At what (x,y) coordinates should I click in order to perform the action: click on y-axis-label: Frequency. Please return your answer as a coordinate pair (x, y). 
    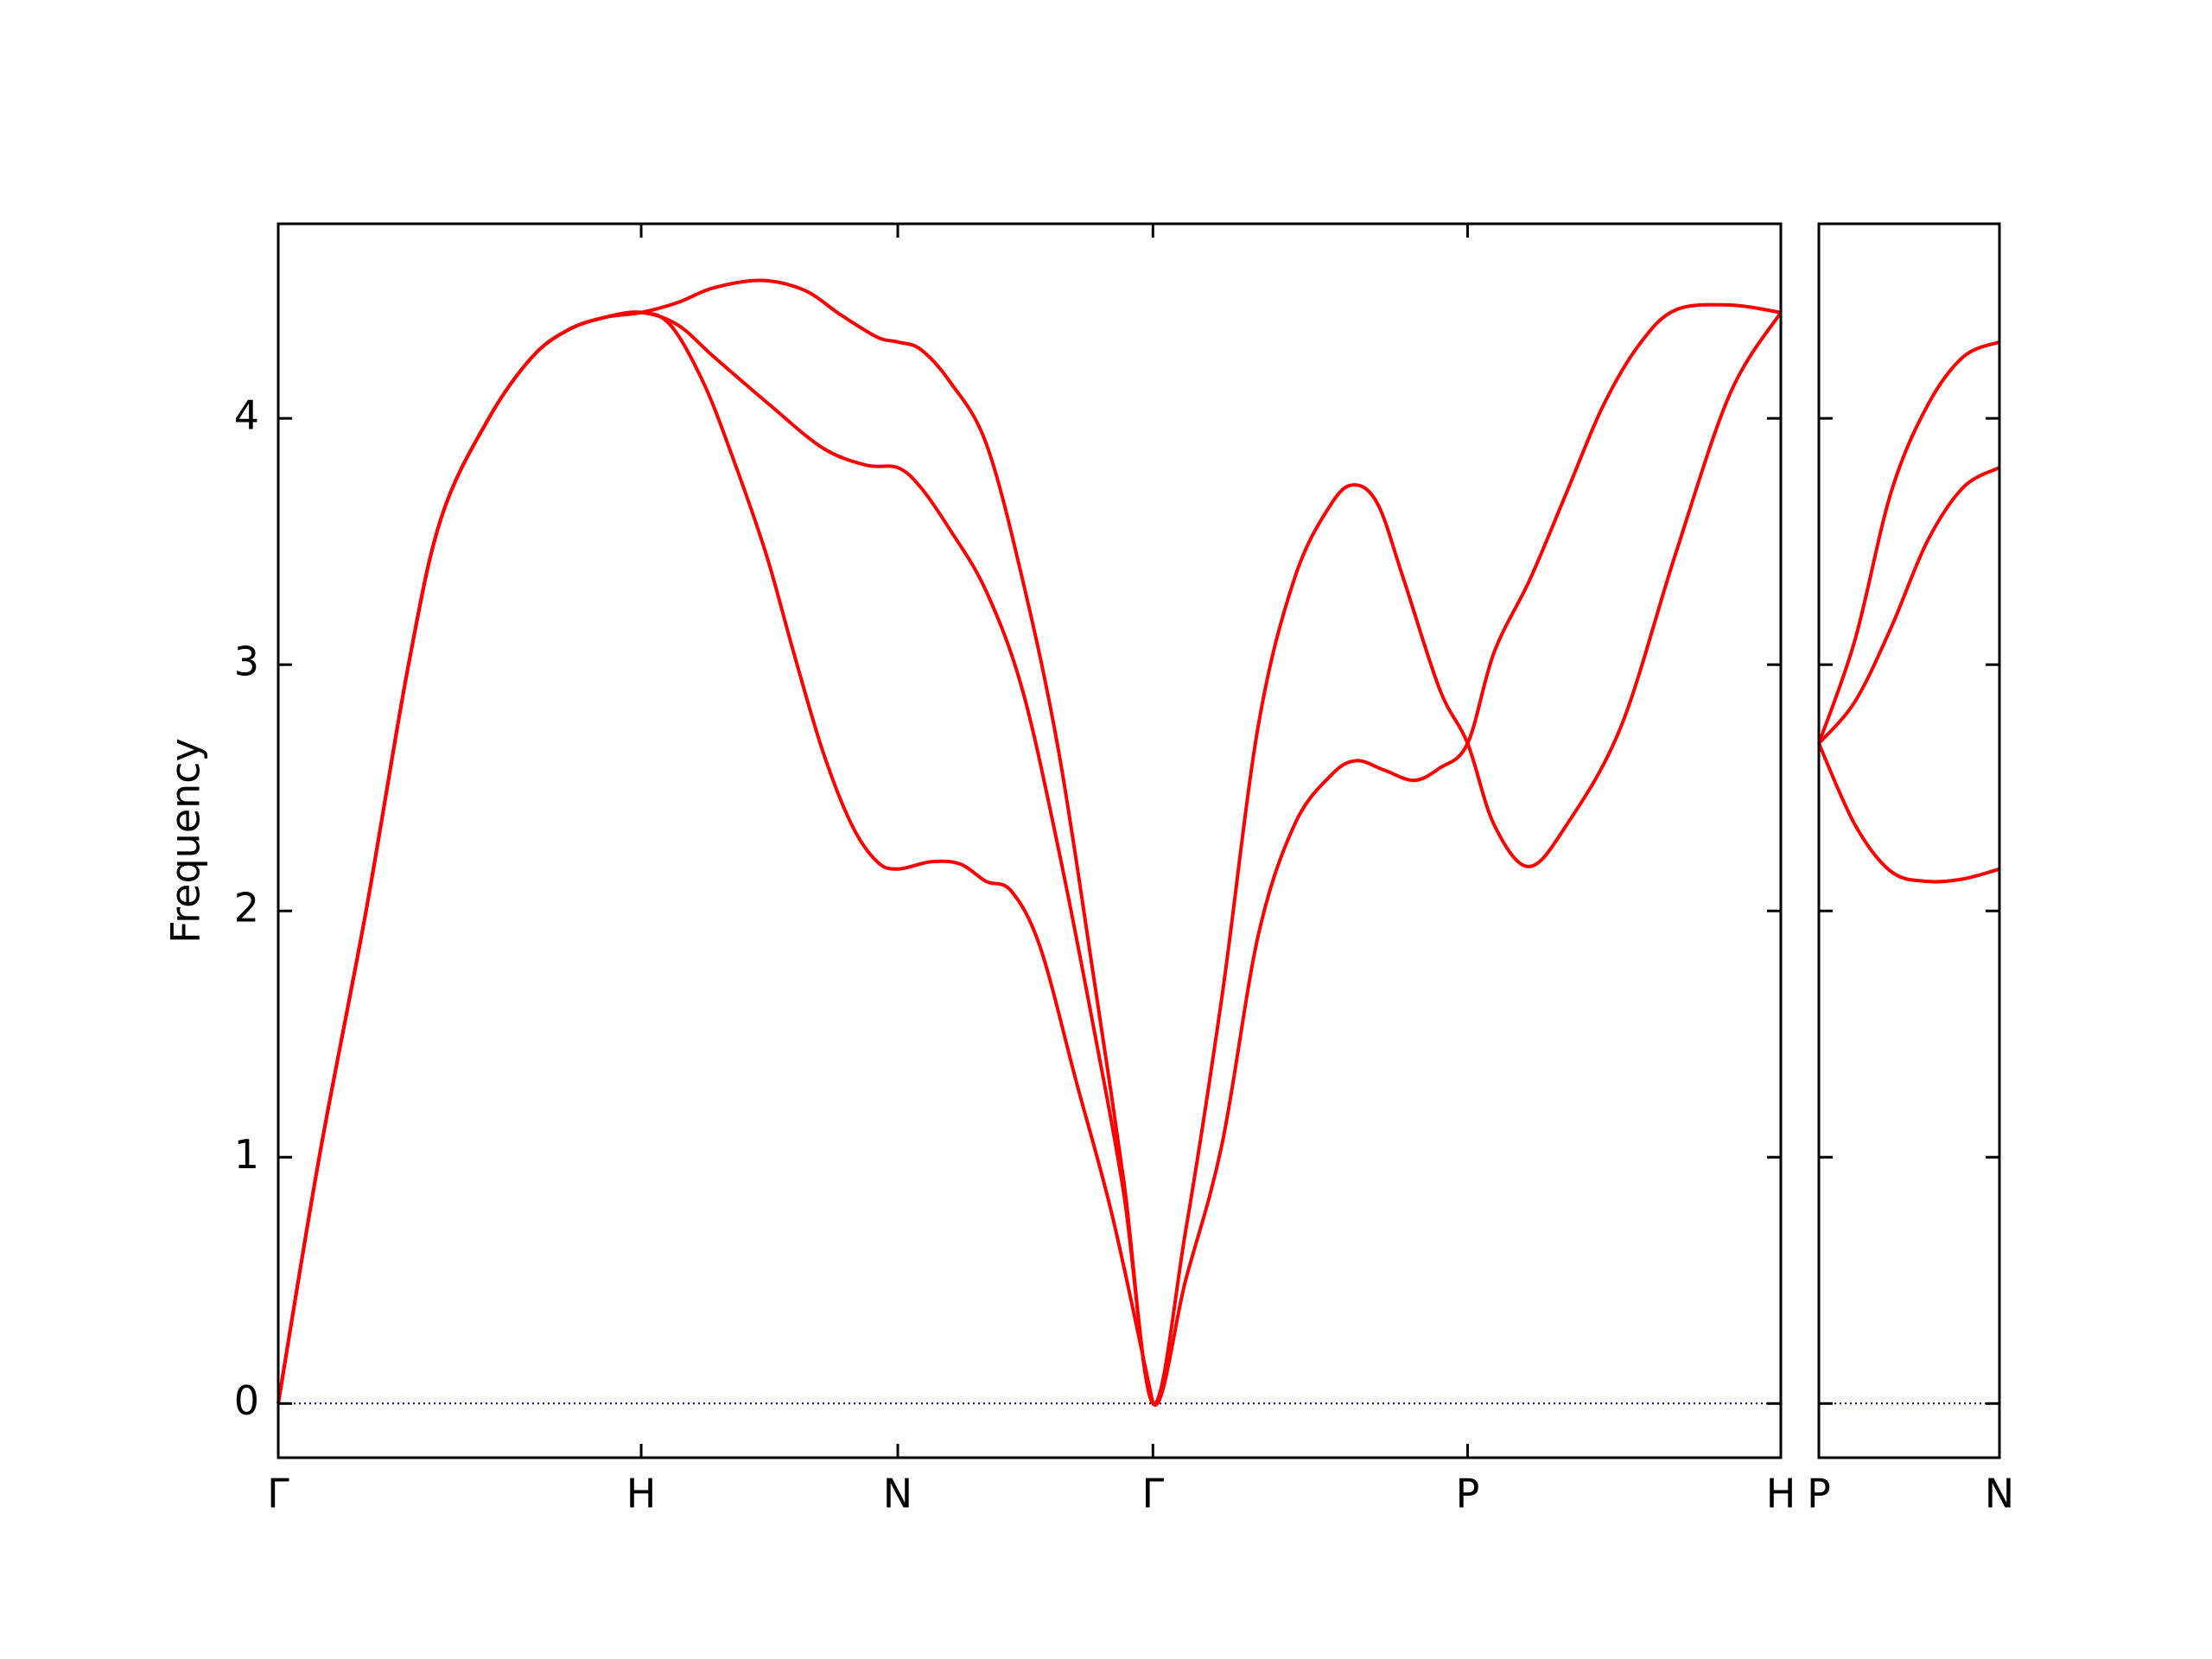
    Looking at the image, I should click on (185, 841).